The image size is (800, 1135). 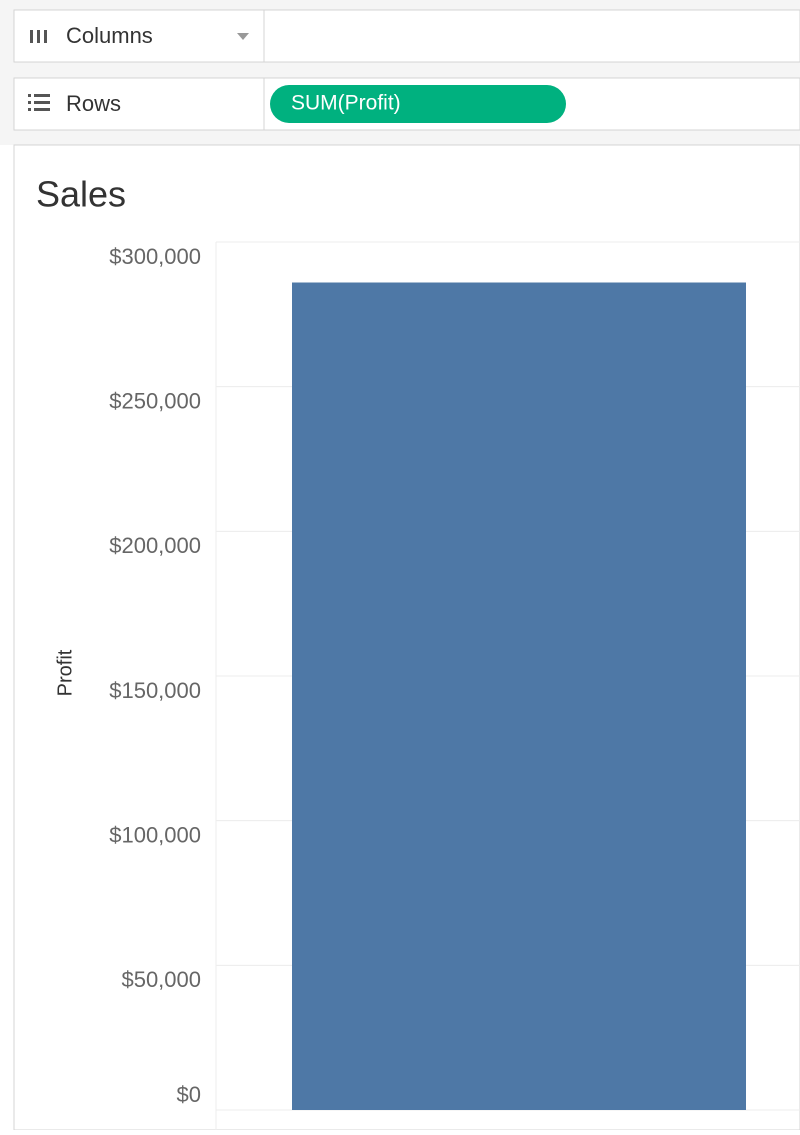 I want to click on dropdown-arrow, so click(x=243, y=36).